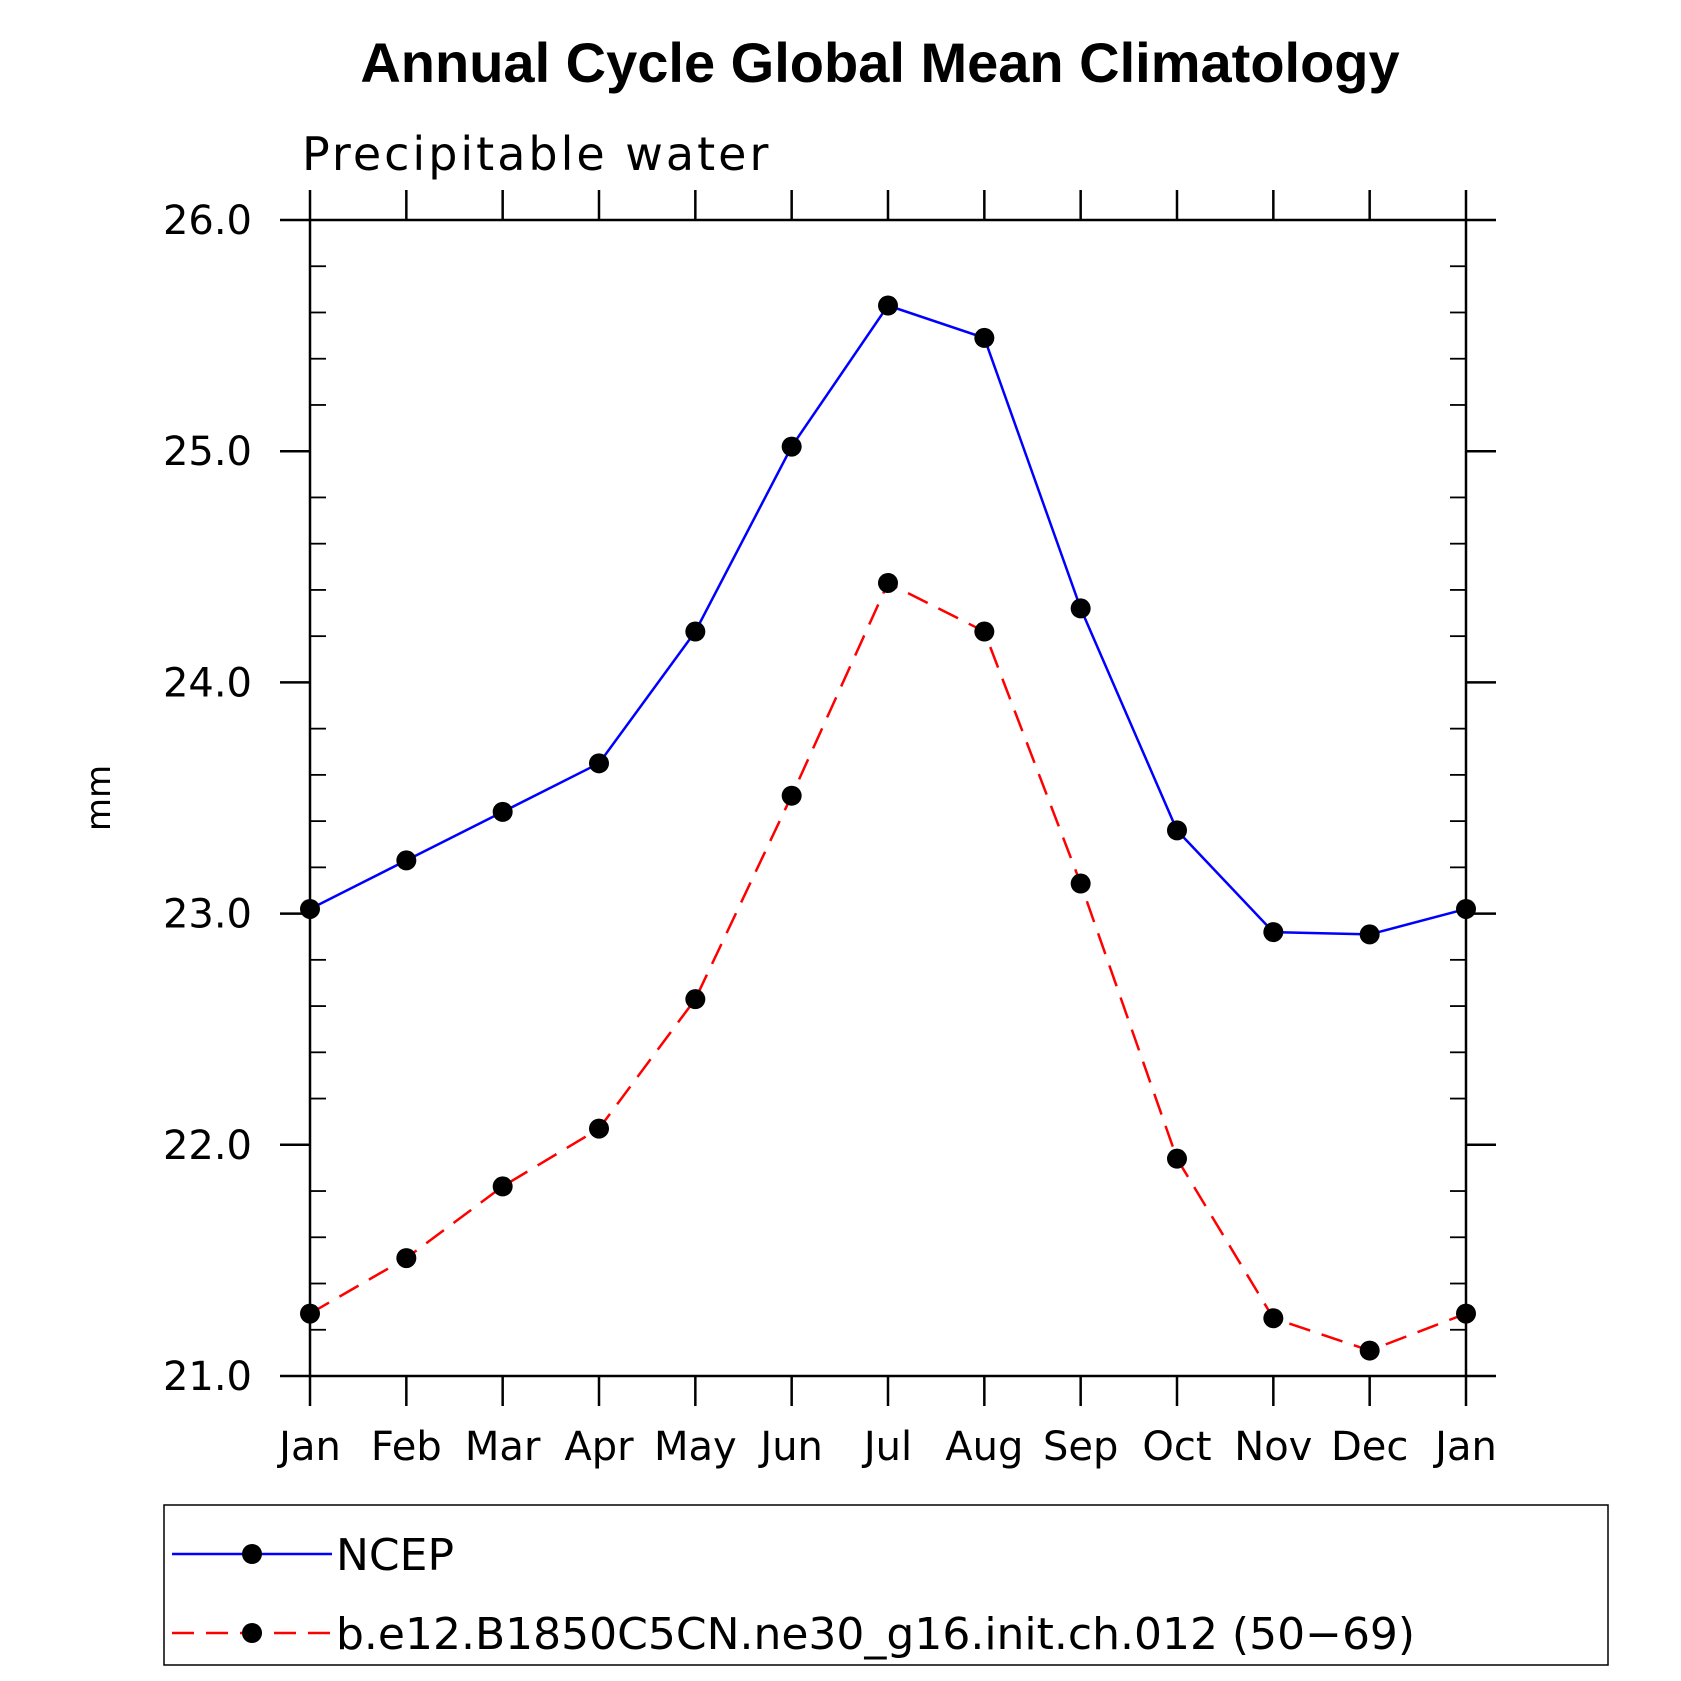  I want to click on y-tick-label: 22.0, so click(207, 1146).